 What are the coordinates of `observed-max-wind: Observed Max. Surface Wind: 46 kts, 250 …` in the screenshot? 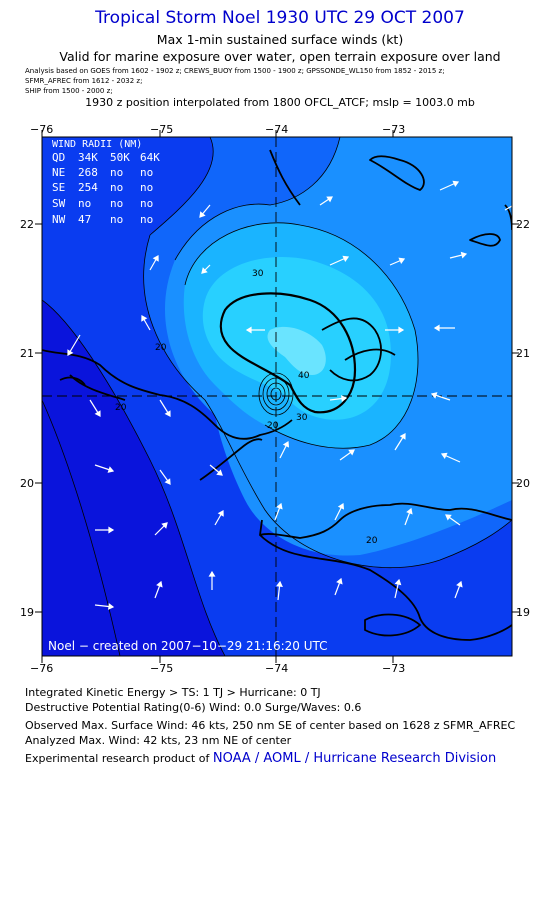 It's located at (270, 725).